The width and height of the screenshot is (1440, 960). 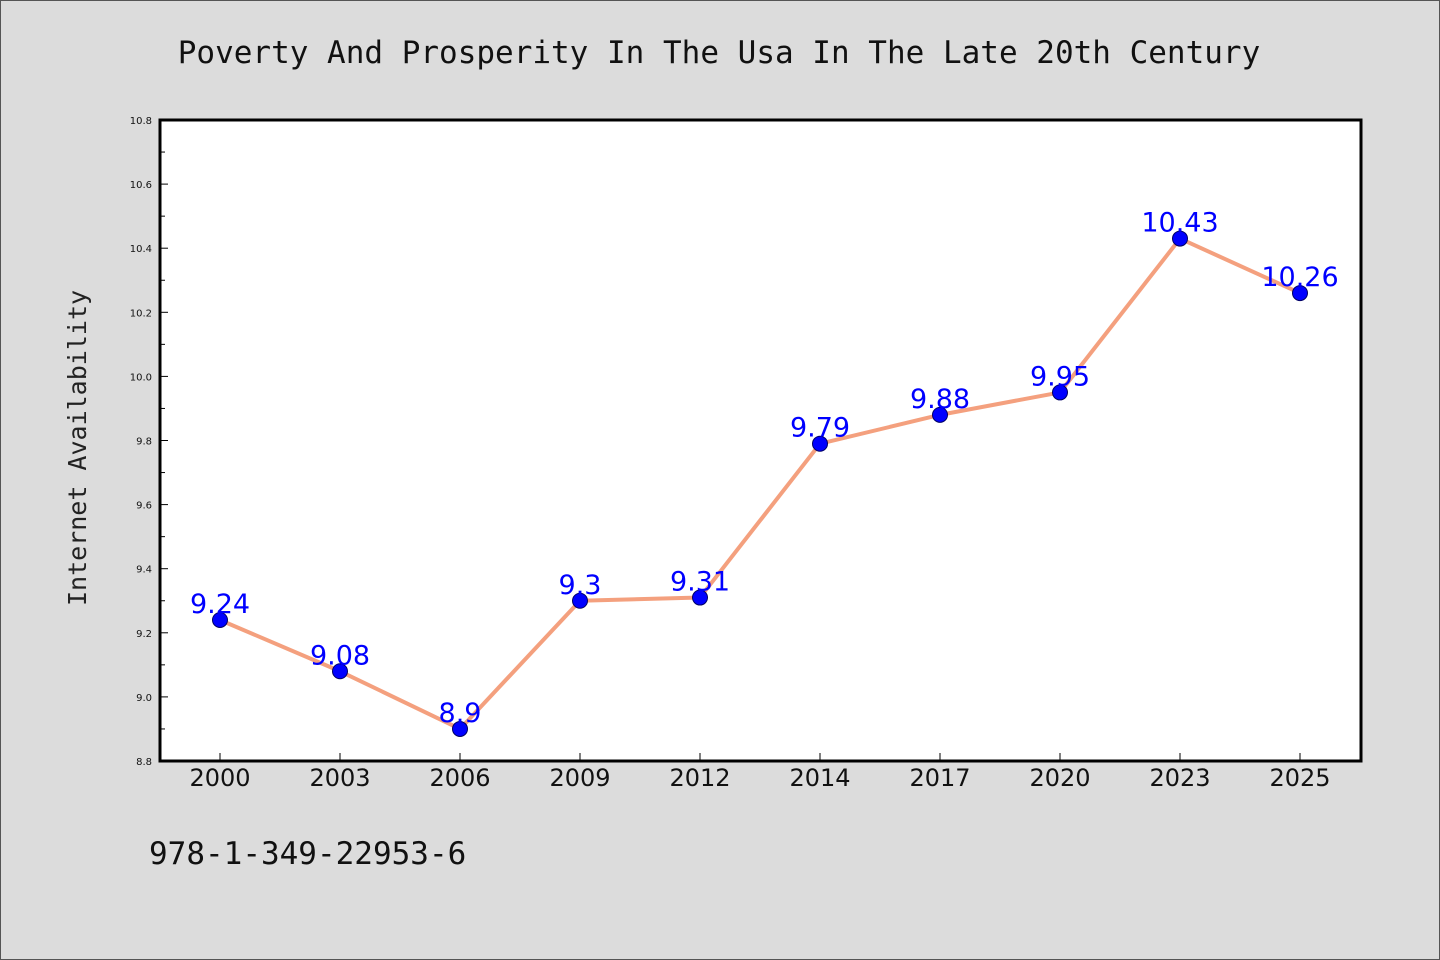 What do you see at coordinates (820, 428) in the screenshot?
I see `data-label: 9.79` at bounding box center [820, 428].